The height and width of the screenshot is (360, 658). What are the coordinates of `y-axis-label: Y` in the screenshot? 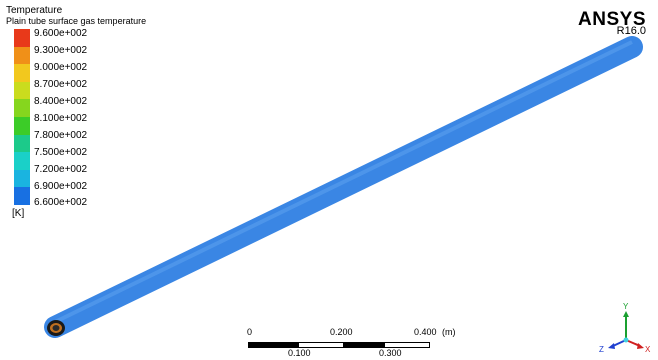 It's located at (626, 306).